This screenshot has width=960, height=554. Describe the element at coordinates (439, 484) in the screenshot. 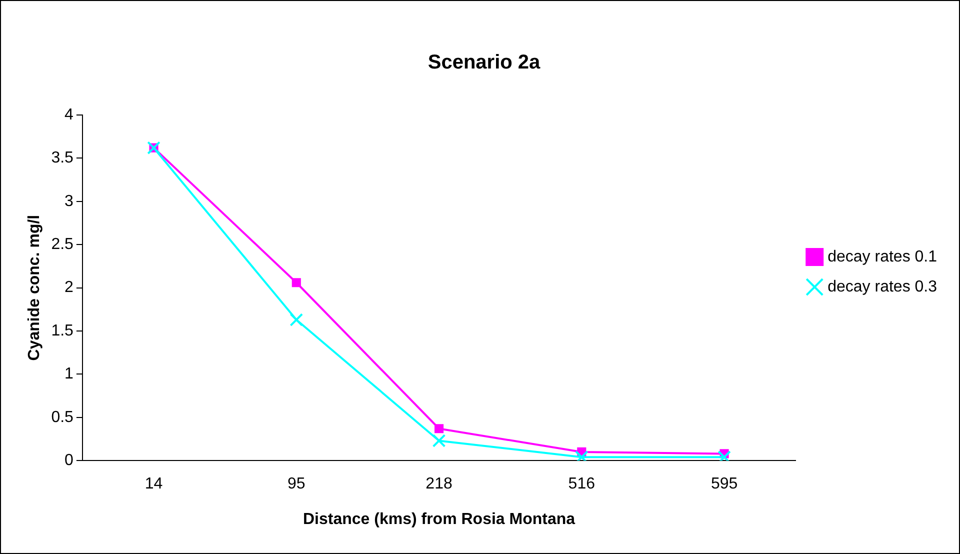

I see `x-tick-label: 218` at that location.